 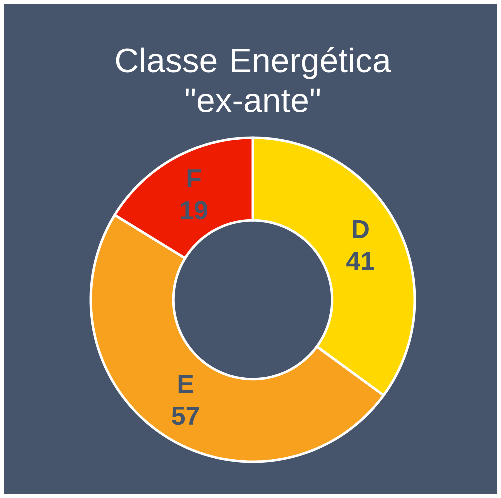 I want to click on data-label: 57, so click(x=186, y=416).